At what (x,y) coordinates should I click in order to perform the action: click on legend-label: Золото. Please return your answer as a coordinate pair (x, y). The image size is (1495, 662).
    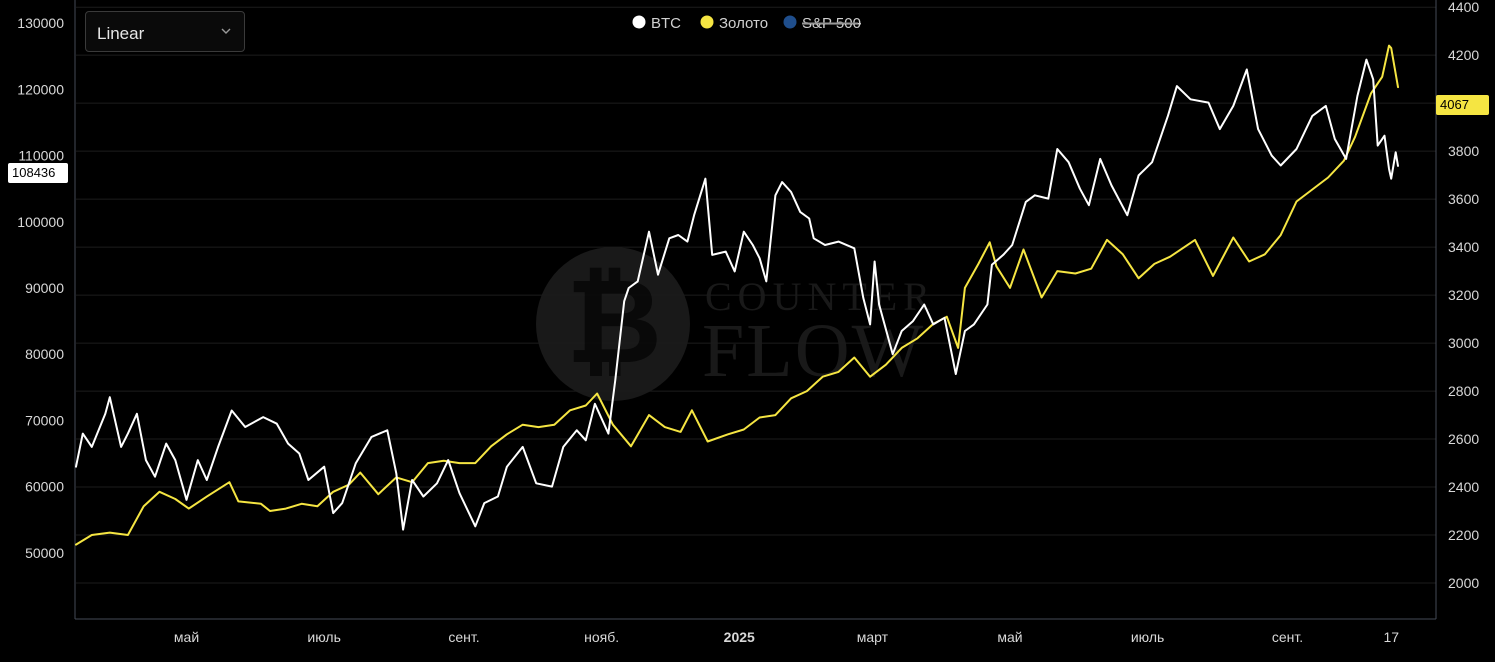
    Looking at the image, I should click on (743, 23).